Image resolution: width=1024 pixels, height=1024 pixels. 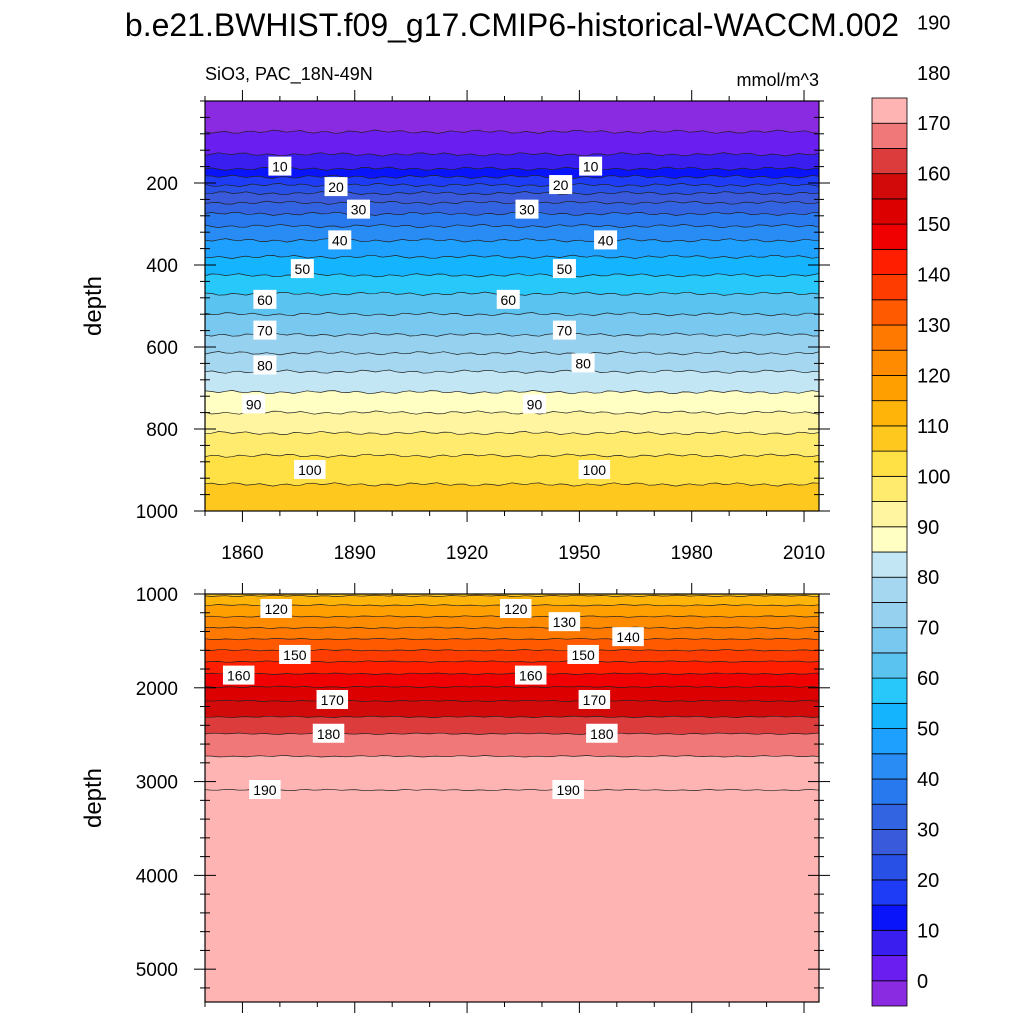 I want to click on contour-label: 100, so click(x=310, y=469).